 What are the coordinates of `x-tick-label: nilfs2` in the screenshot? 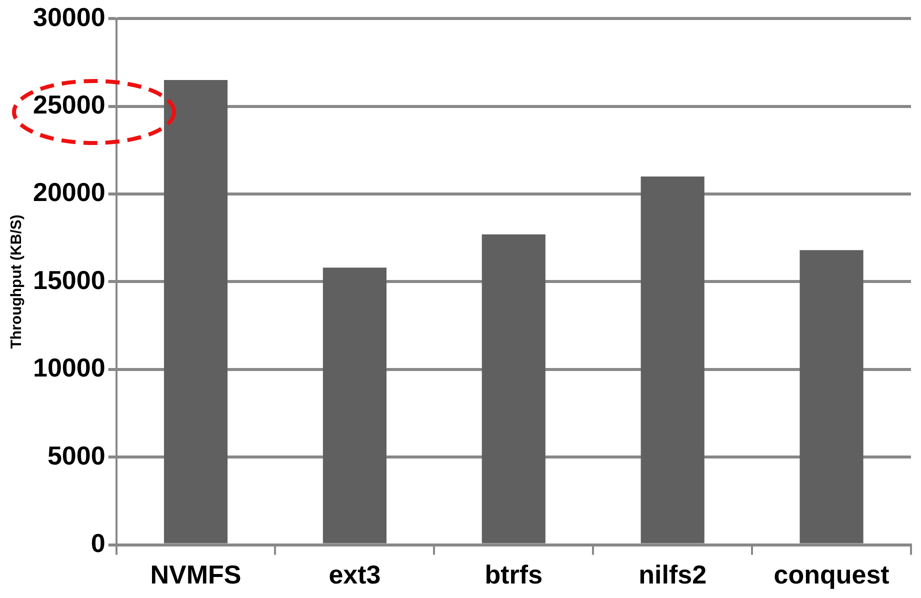 It's located at (672, 575).